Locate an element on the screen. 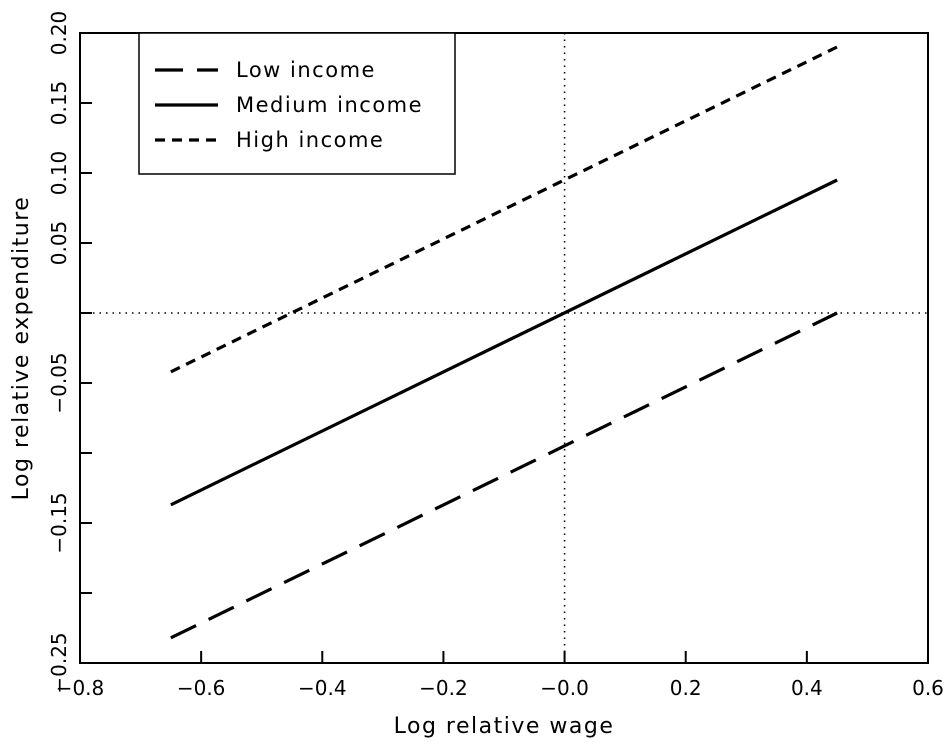 The width and height of the screenshot is (948, 744). y-tick-label: 0.05 is located at coordinates (59, 243).